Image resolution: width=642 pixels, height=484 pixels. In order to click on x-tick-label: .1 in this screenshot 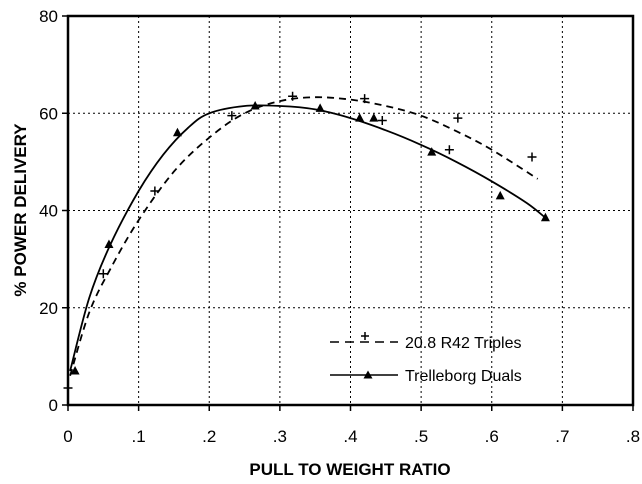, I will do `click(139, 436)`.